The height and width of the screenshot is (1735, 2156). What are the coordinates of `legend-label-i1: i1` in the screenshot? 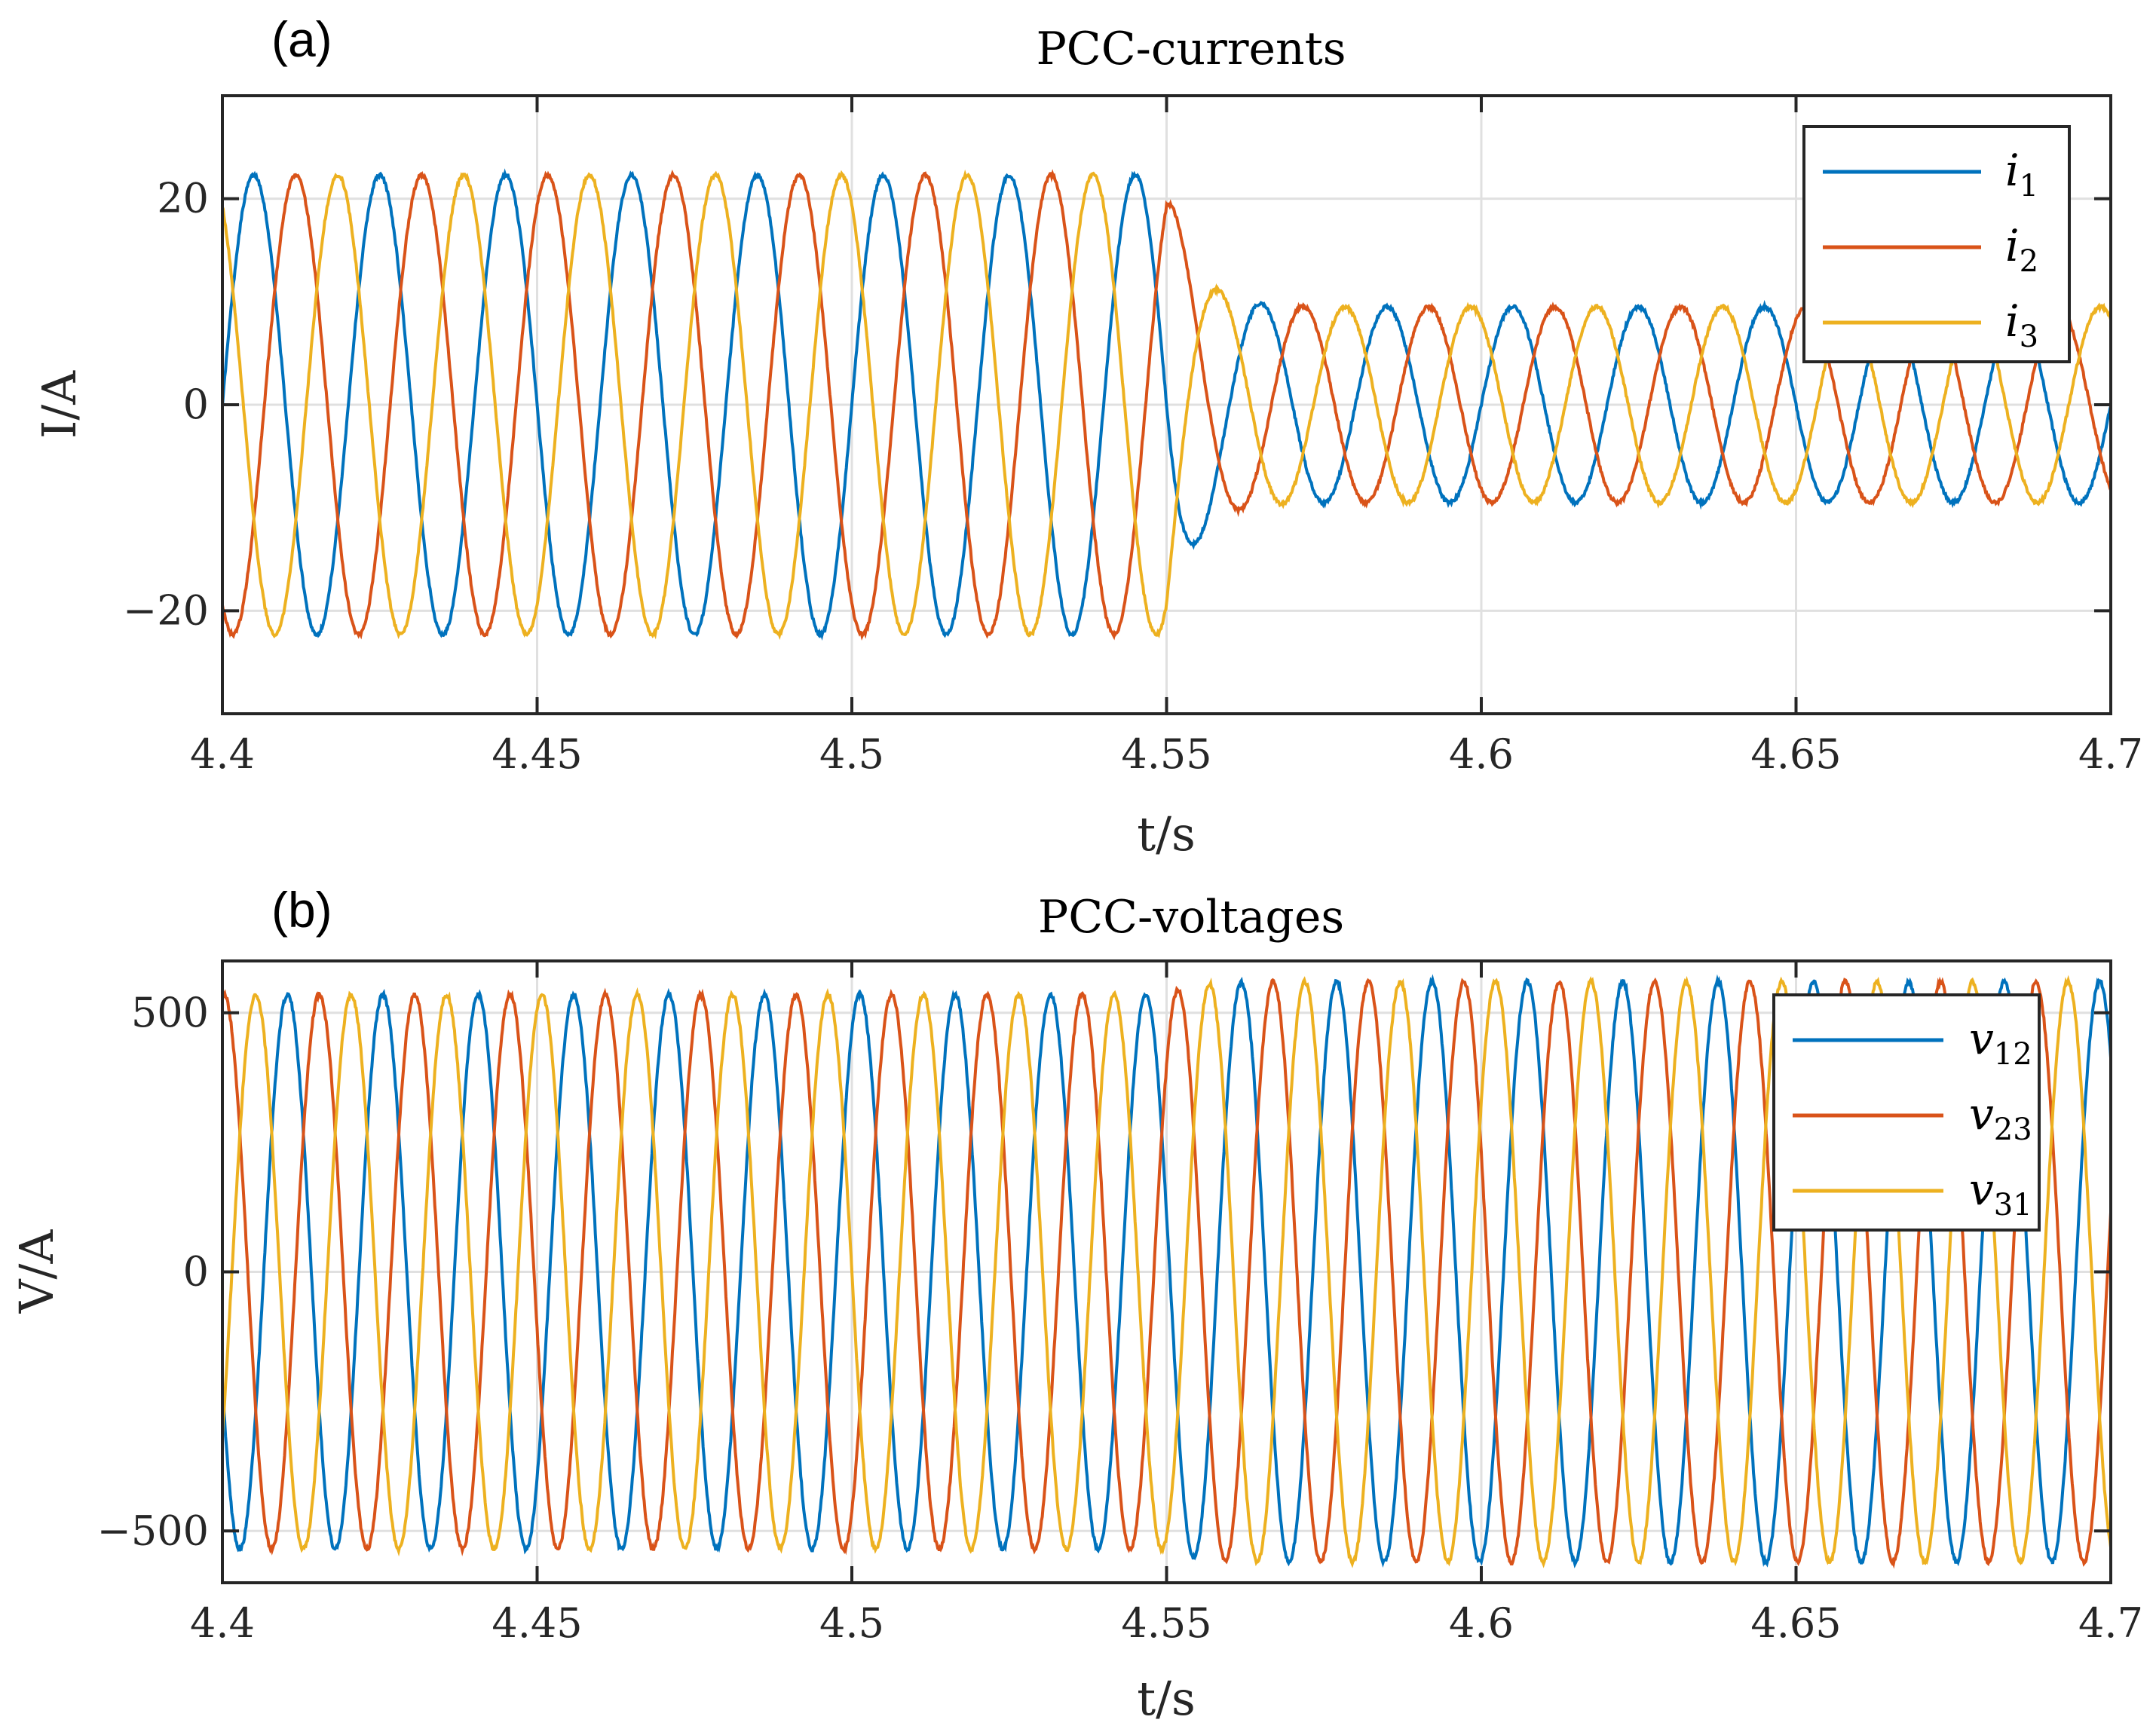 It's located at (2021, 174).